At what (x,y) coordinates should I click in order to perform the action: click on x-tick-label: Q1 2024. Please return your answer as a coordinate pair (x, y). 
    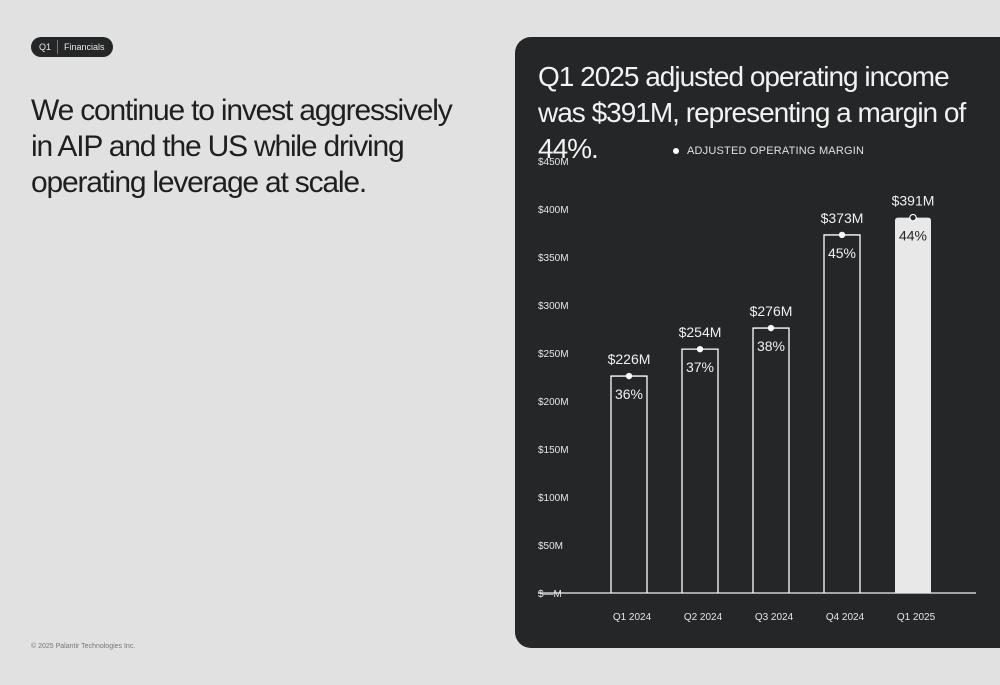
    Looking at the image, I should click on (632, 617).